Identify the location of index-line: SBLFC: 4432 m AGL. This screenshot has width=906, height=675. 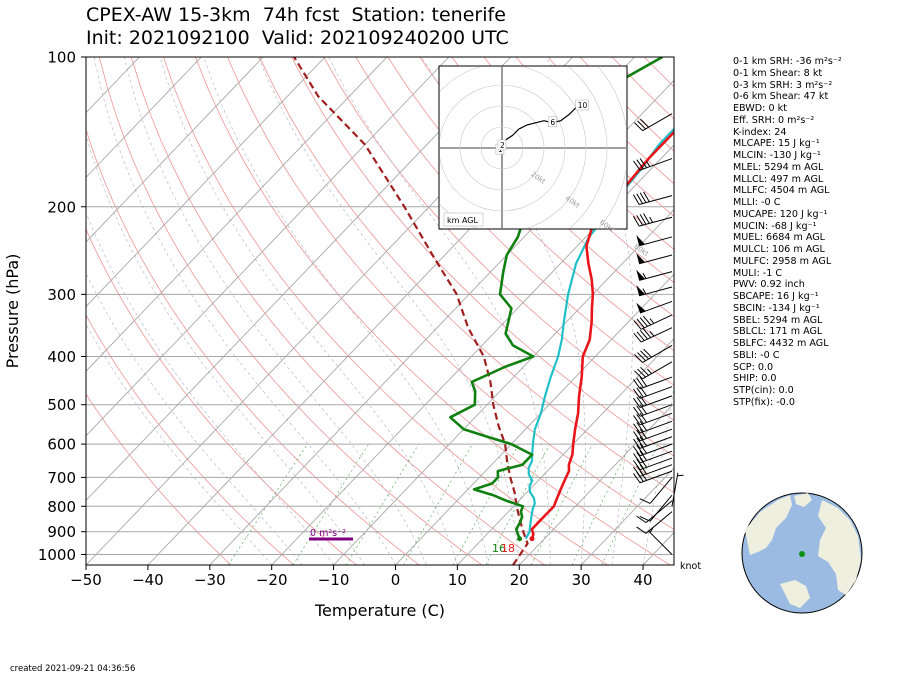
(781, 343).